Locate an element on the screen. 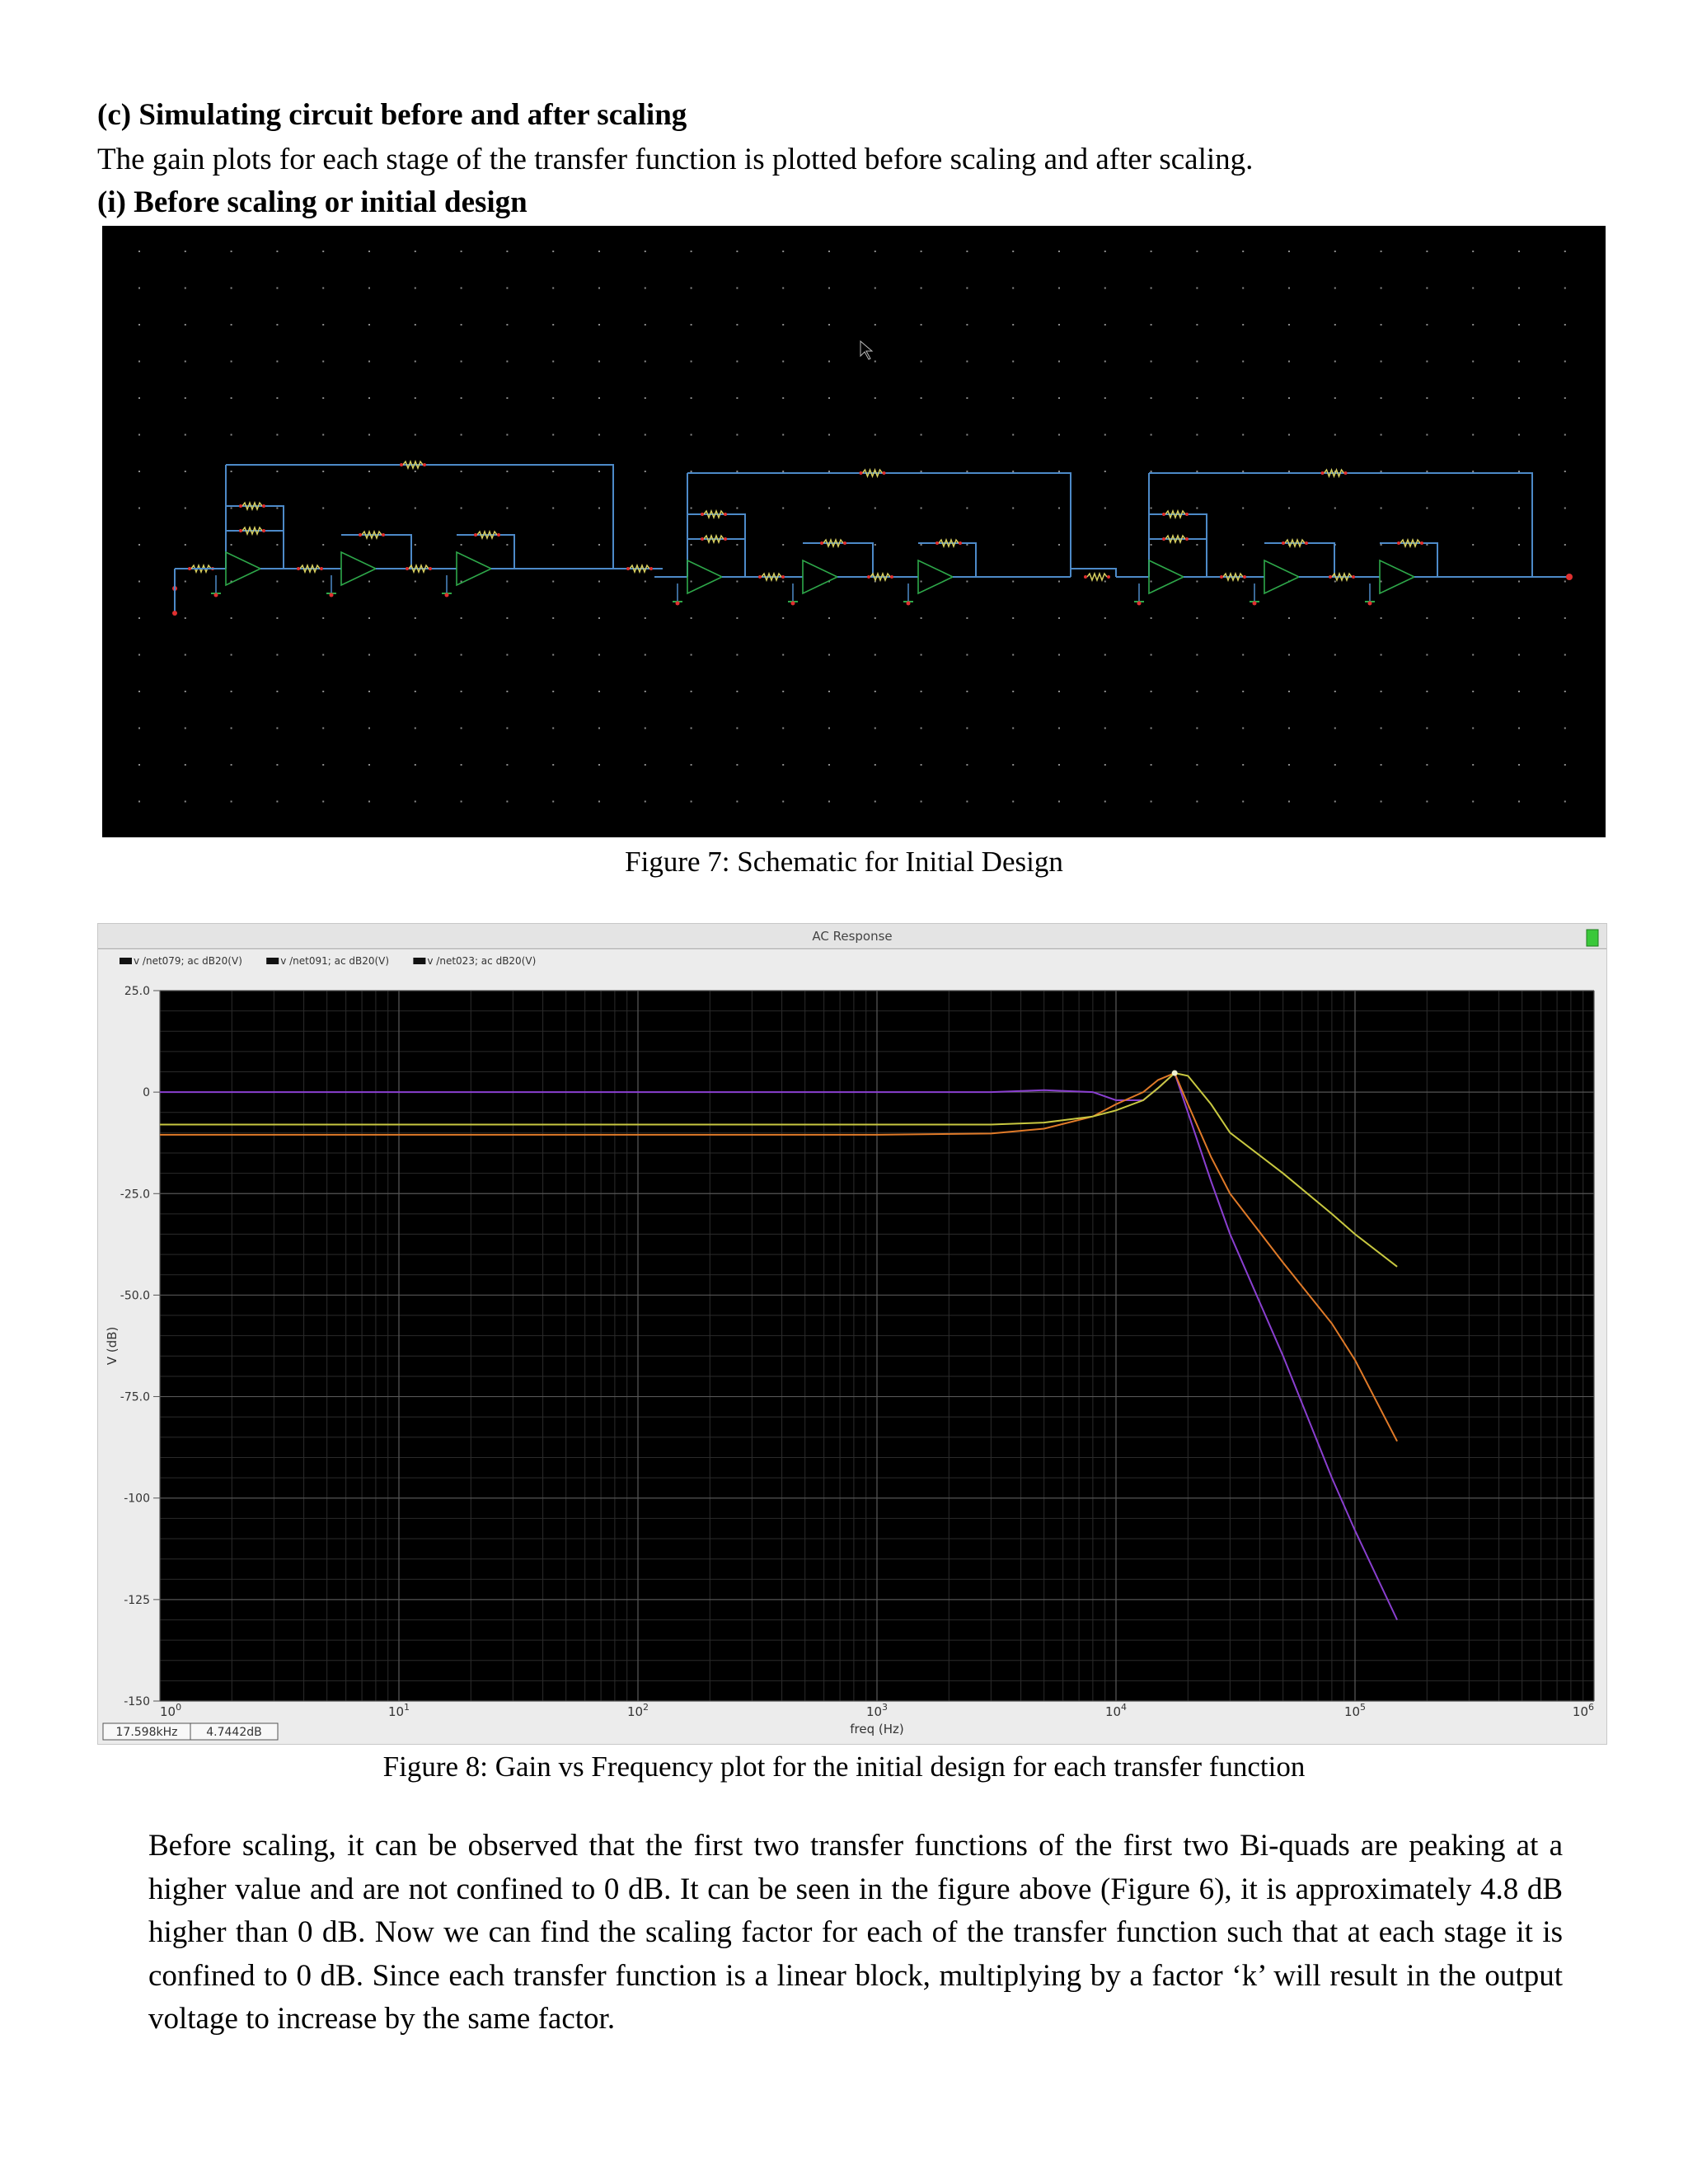 The height and width of the screenshot is (2184, 1688). x-axis-ticks: 10⁰ 10¹ 10² 10³ 10⁴ 10⁵ 10⁶ is located at coordinates (877, 1710).